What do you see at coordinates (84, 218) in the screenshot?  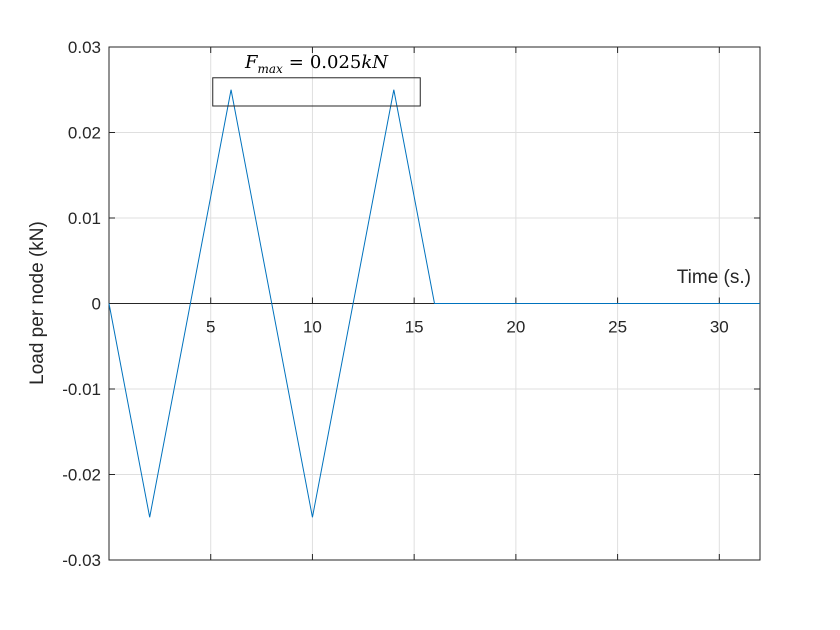 I see `y-tick-label: 0.01` at bounding box center [84, 218].